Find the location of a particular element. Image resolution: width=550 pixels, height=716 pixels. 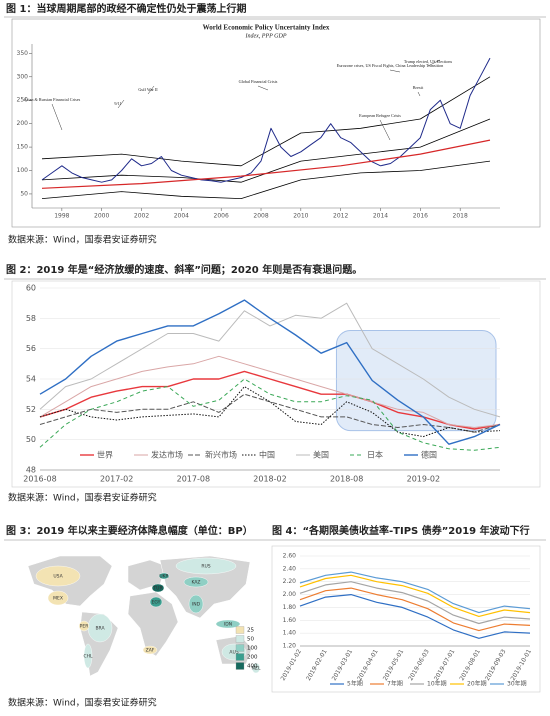

region-label: ZAF is located at coordinates (150, 651).